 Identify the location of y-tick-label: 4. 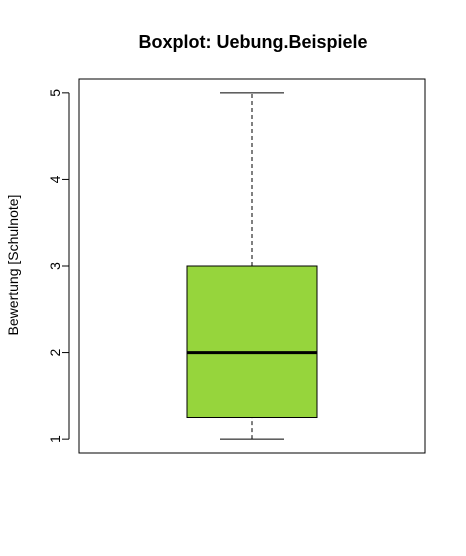
(55, 179).